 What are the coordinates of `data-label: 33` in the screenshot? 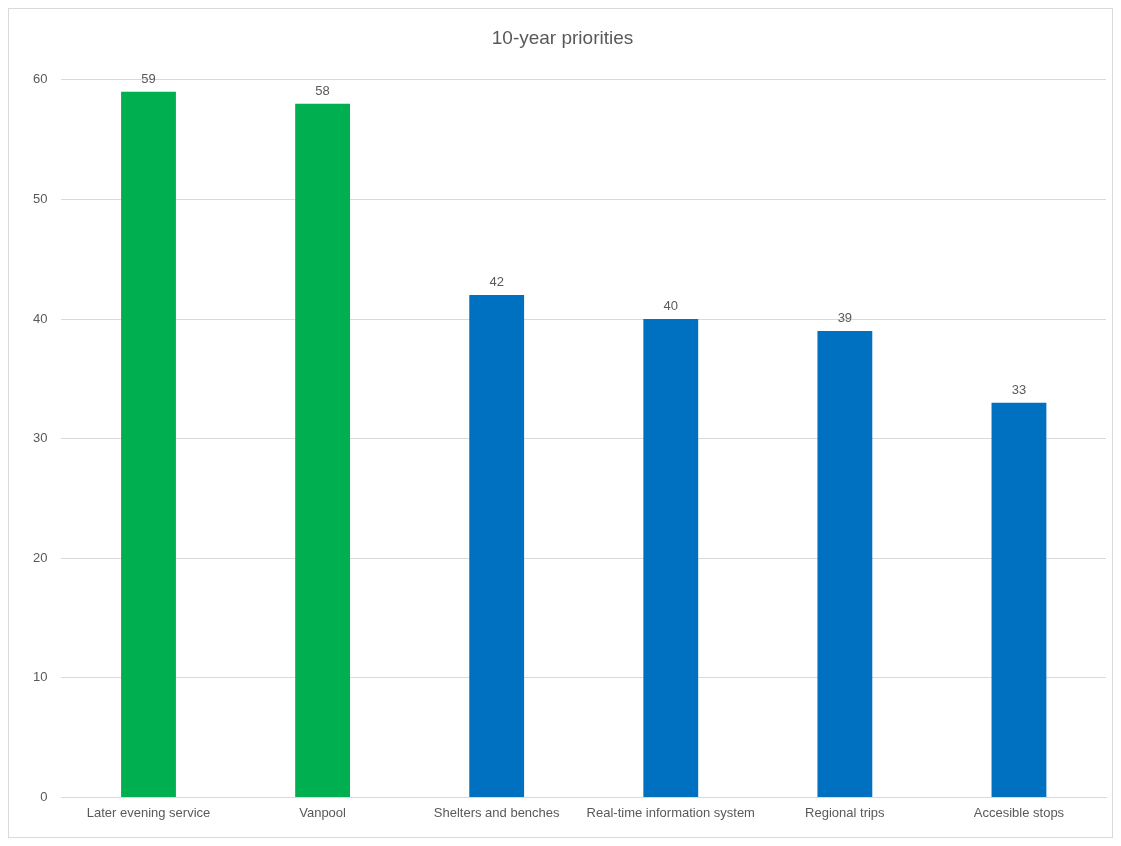 It's located at (1019, 389).